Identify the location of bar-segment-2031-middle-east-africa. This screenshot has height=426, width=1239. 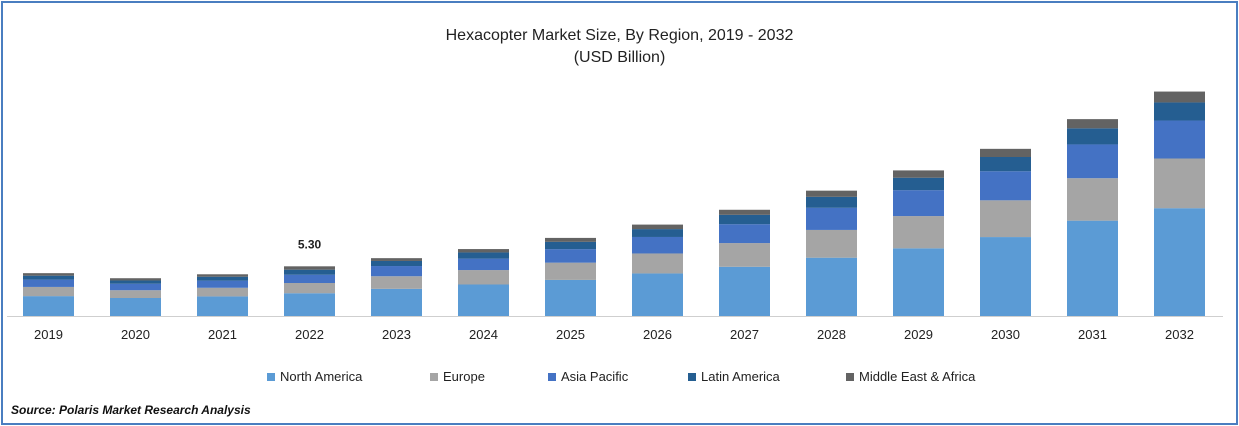
(1092, 124).